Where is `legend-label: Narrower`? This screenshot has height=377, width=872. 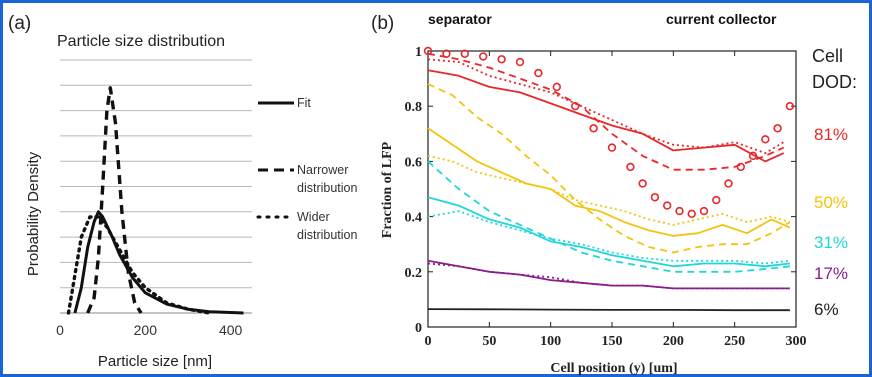 legend-label: Narrower is located at coordinates (322, 170).